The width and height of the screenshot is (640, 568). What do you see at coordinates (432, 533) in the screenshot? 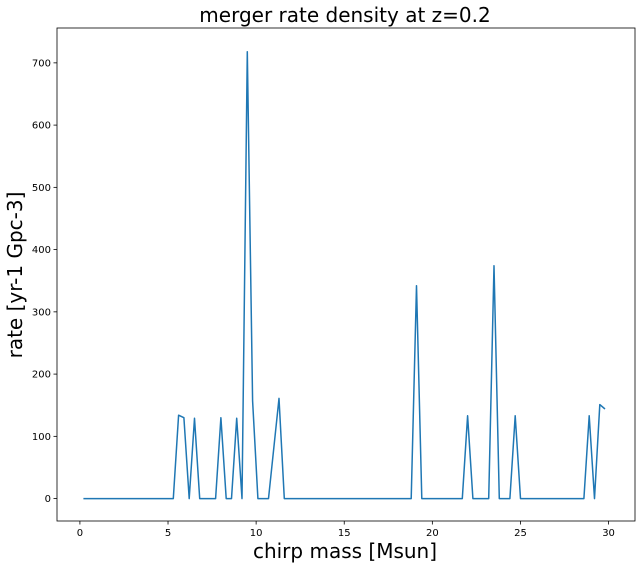
I see `x-tick-label: 20` at bounding box center [432, 533].